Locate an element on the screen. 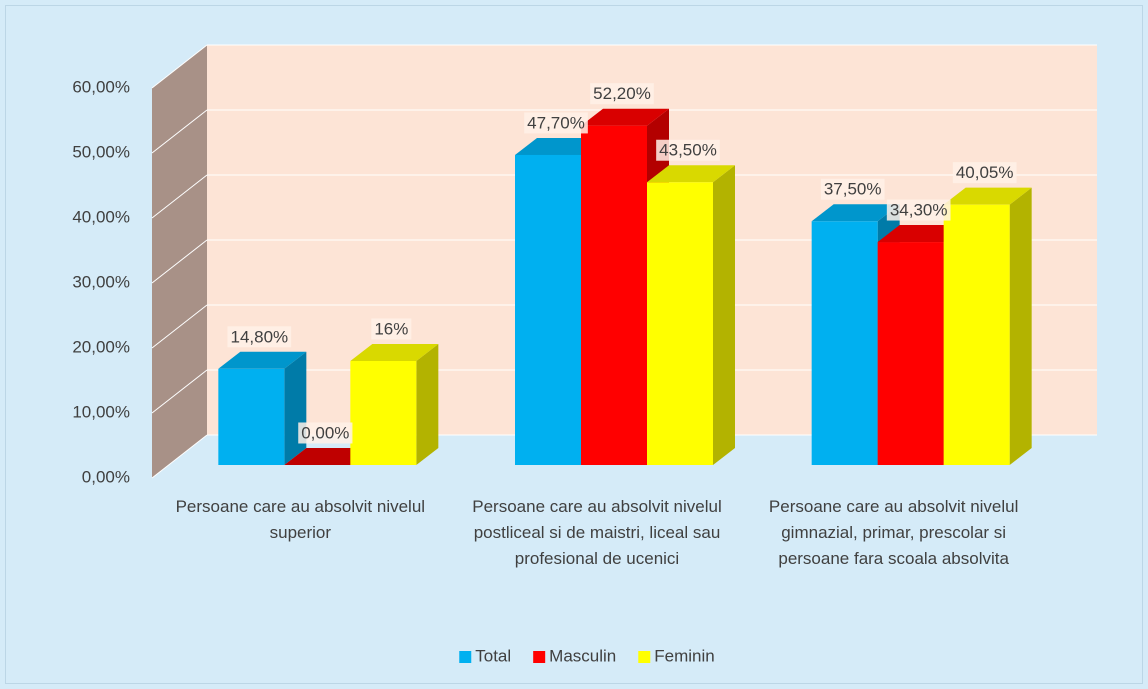  value-label: 47,70% is located at coordinates (556, 122).